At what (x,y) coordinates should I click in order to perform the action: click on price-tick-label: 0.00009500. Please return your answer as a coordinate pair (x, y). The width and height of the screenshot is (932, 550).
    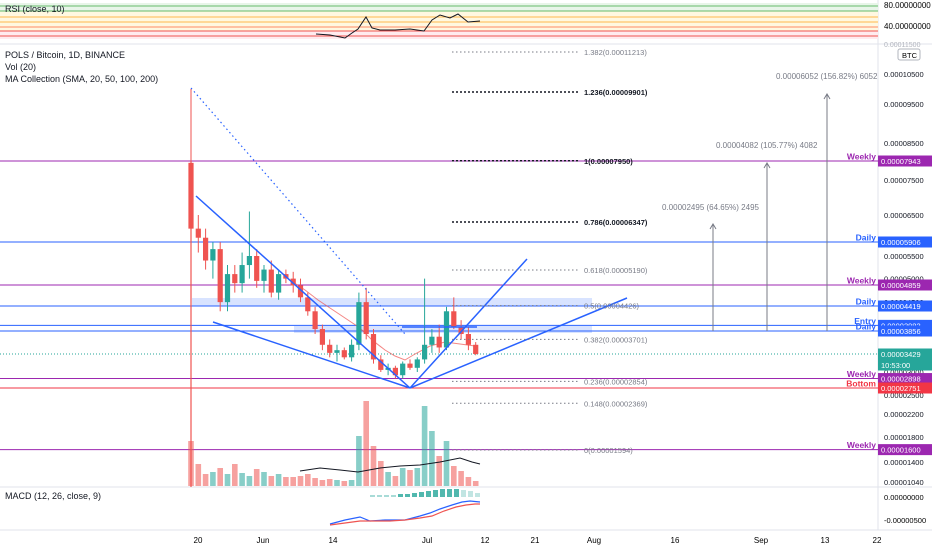
    Looking at the image, I should click on (904, 104).